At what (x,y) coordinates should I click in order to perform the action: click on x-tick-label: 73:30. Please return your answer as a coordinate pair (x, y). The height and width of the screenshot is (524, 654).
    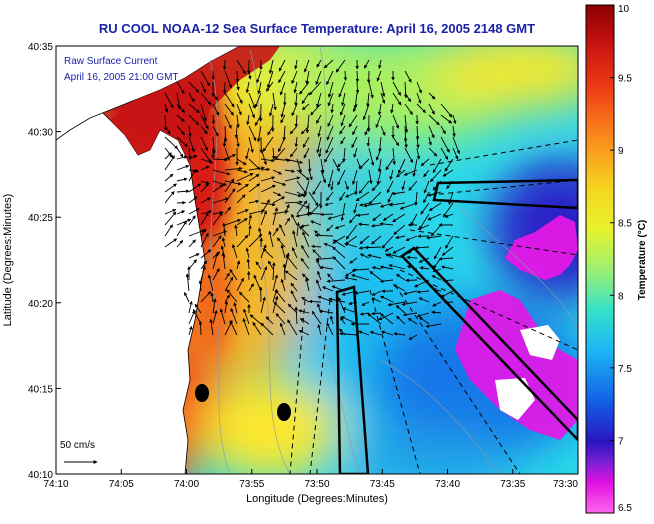
    Looking at the image, I should click on (565, 484).